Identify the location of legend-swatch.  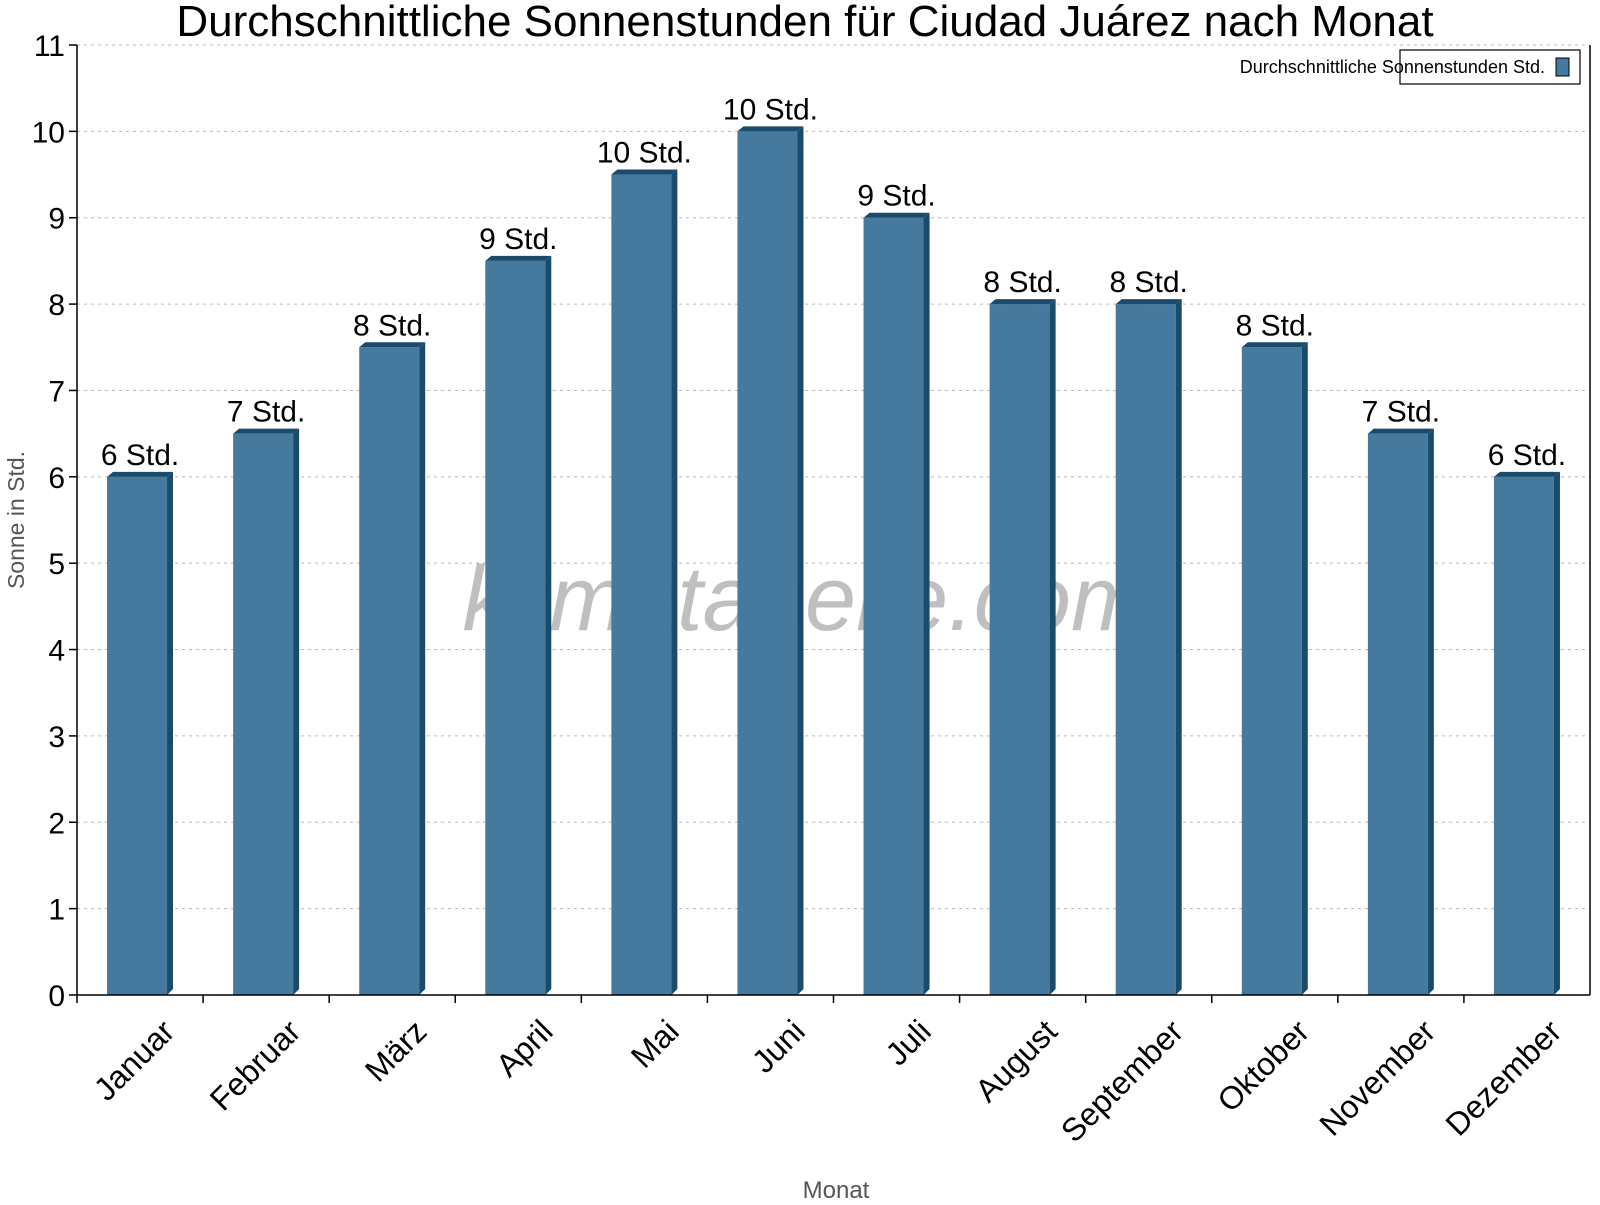
(1562, 67).